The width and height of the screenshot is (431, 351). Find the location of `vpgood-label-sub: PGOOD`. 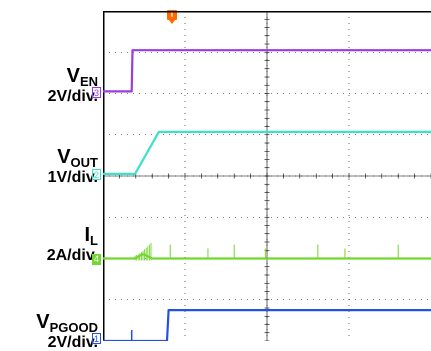

vpgood-label-sub: PGOOD is located at coordinates (73, 327).